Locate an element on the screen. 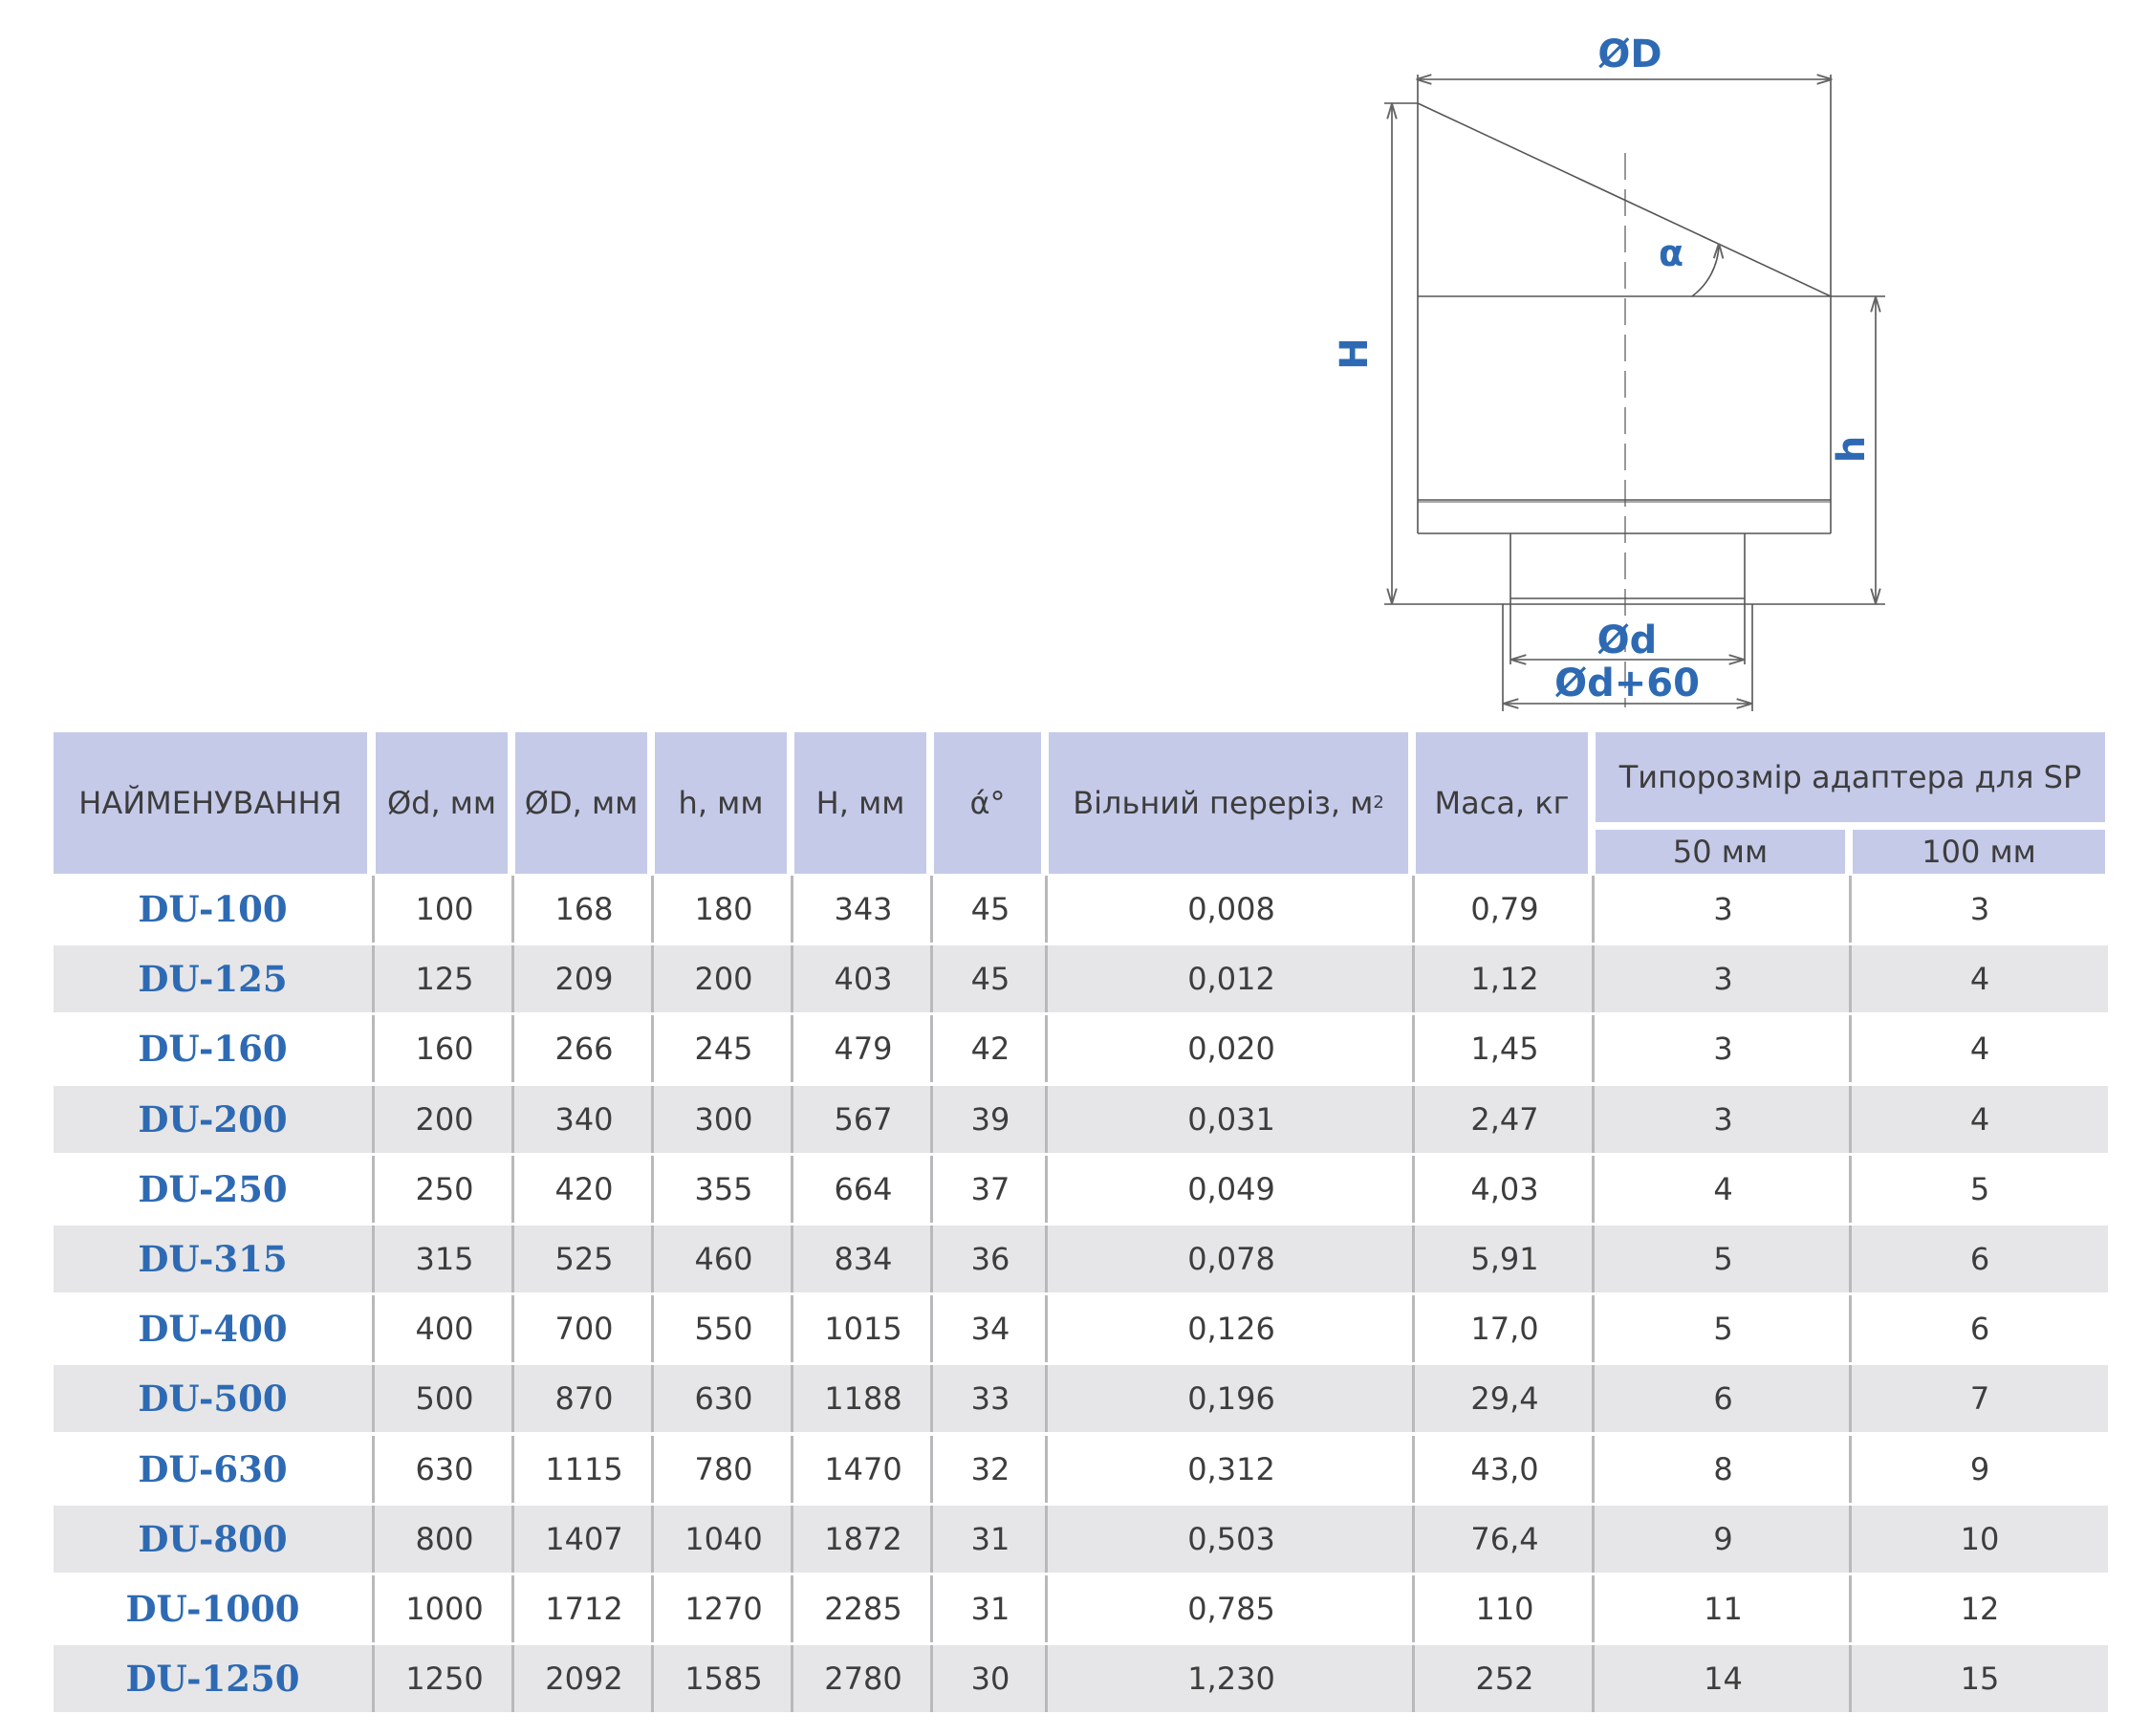 The image size is (2150, 1736). table-row: DU-400 400 700 550 1015 34 0,126 17,0 5 6 is located at coordinates (1081, 1329).